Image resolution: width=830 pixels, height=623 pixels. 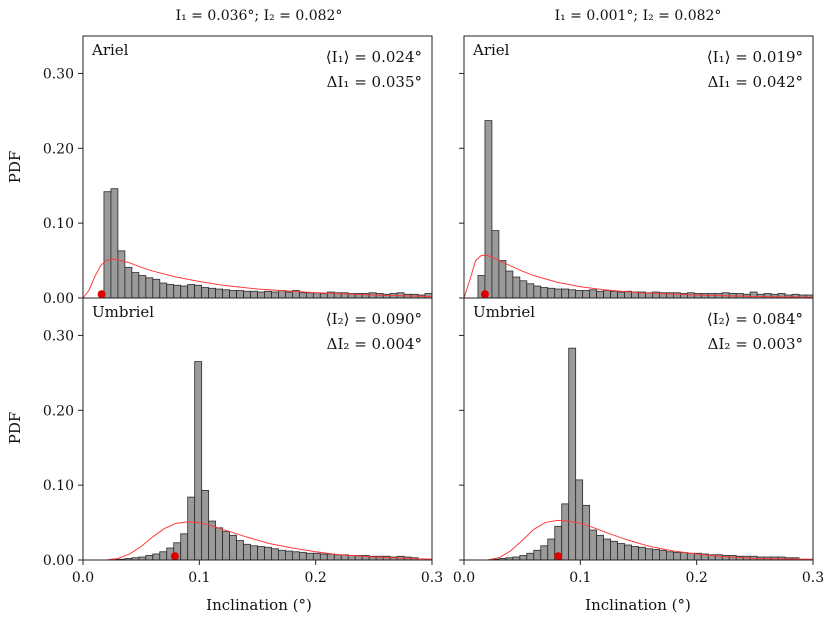 I want to click on panel-label: Umbriel, so click(x=504, y=312).